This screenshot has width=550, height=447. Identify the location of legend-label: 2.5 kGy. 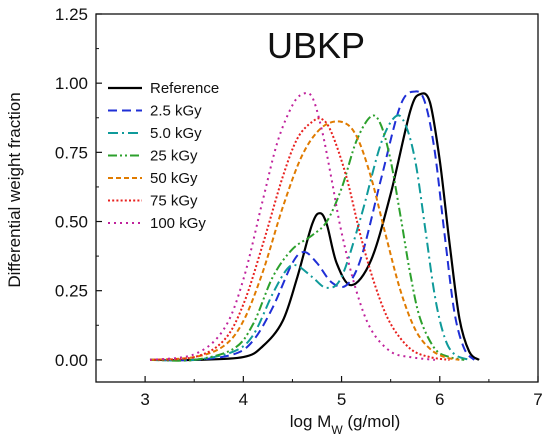
(176, 111).